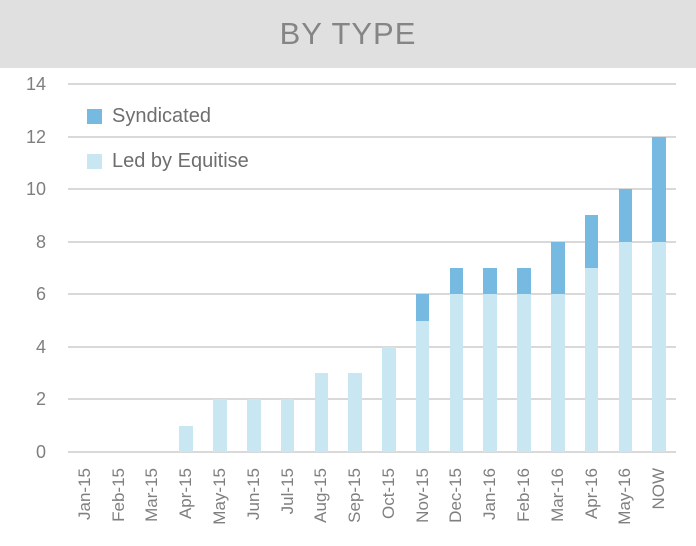 The image size is (696, 546). What do you see at coordinates (35, 136) in the screenshot?
I see `y-axis-tick-label: 12` at bounding box center [35, 136].